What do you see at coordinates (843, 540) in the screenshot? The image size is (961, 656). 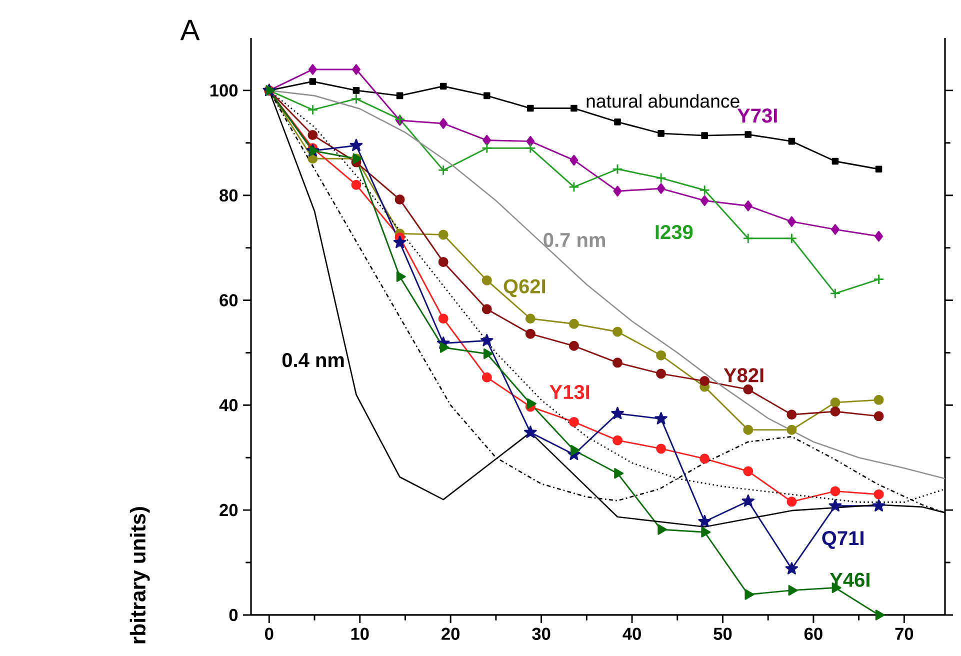 I see `series-label: Q71I` at bounding box center [843, 540].